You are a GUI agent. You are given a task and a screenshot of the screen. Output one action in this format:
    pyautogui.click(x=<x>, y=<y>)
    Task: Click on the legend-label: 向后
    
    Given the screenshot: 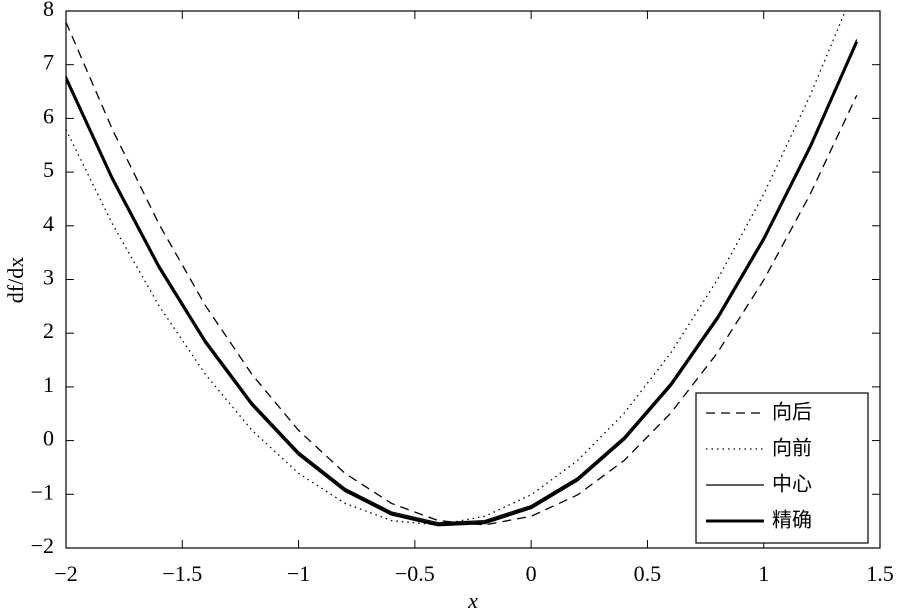 What is the action you would take?
    pyautogui.click(x=792, y=412)
    